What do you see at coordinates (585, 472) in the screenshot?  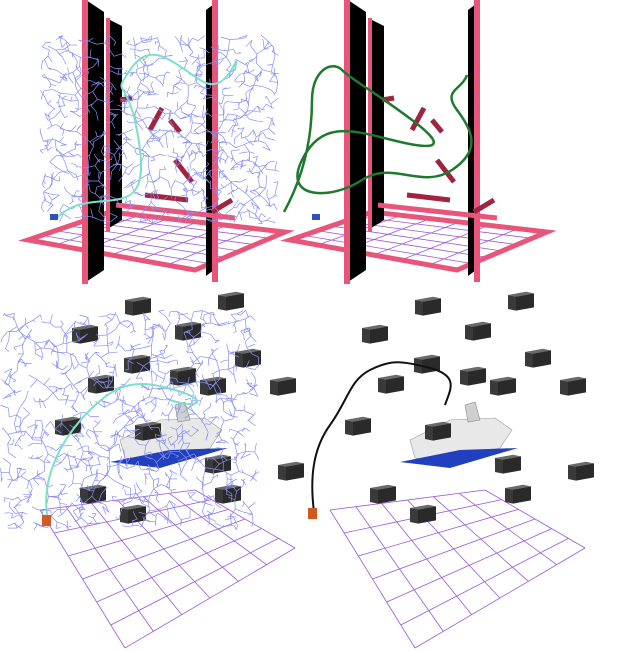 I see `obstacle-box-12-side` at bounding box center [585, 472].